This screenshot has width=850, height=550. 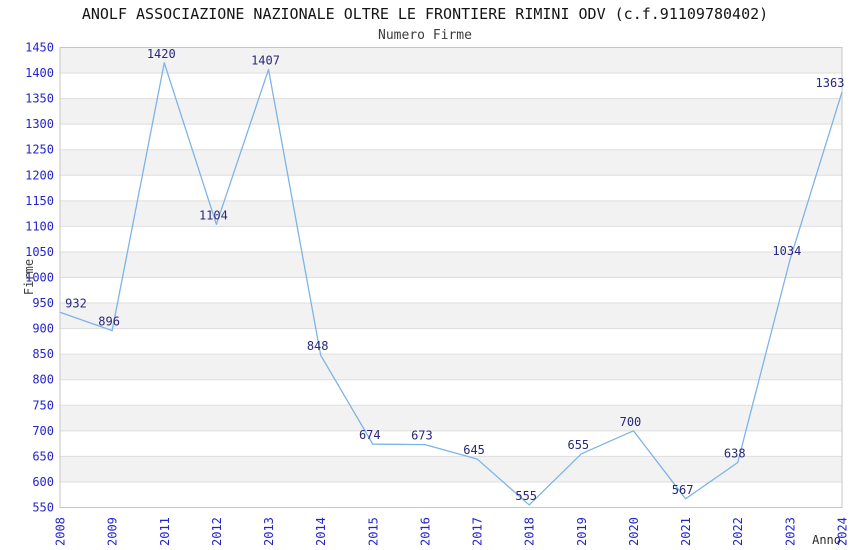 What do you see at coordinates (631, 422) in the screenshot?
I see `data-point-label: 700` at bounding box center [631, 422].